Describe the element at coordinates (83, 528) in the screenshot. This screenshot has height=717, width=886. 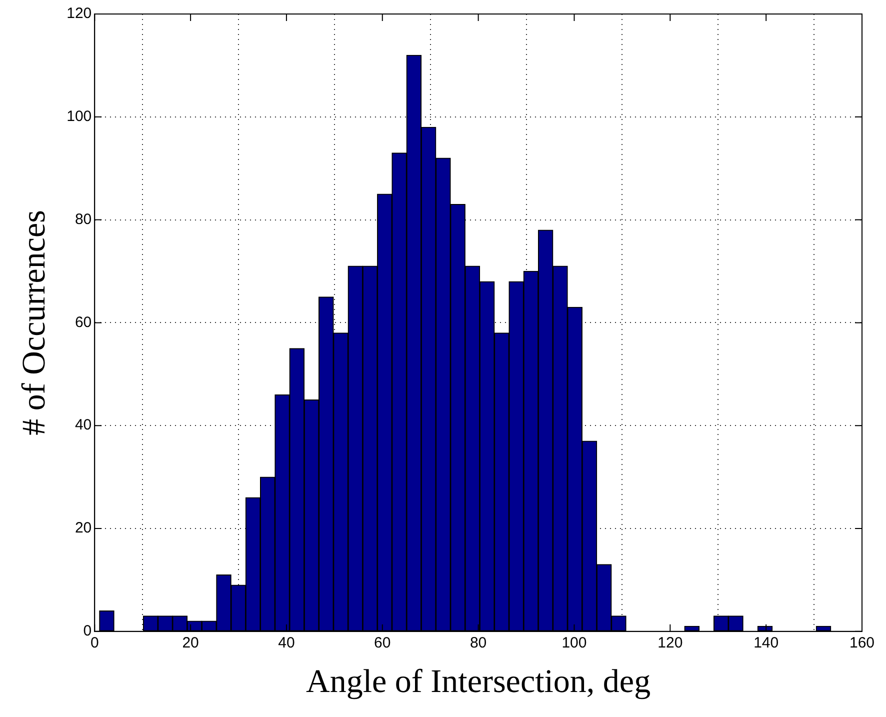
I see `y-tick-label: 20` at that location.